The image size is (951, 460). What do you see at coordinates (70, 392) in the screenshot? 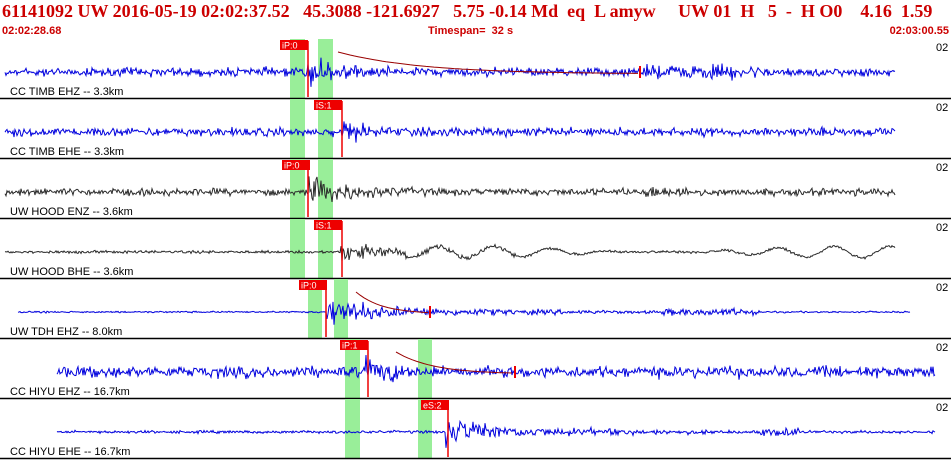
I see `station-label: CC HIYU EHZ -- 16.7km` at bounding box center [70, 392].